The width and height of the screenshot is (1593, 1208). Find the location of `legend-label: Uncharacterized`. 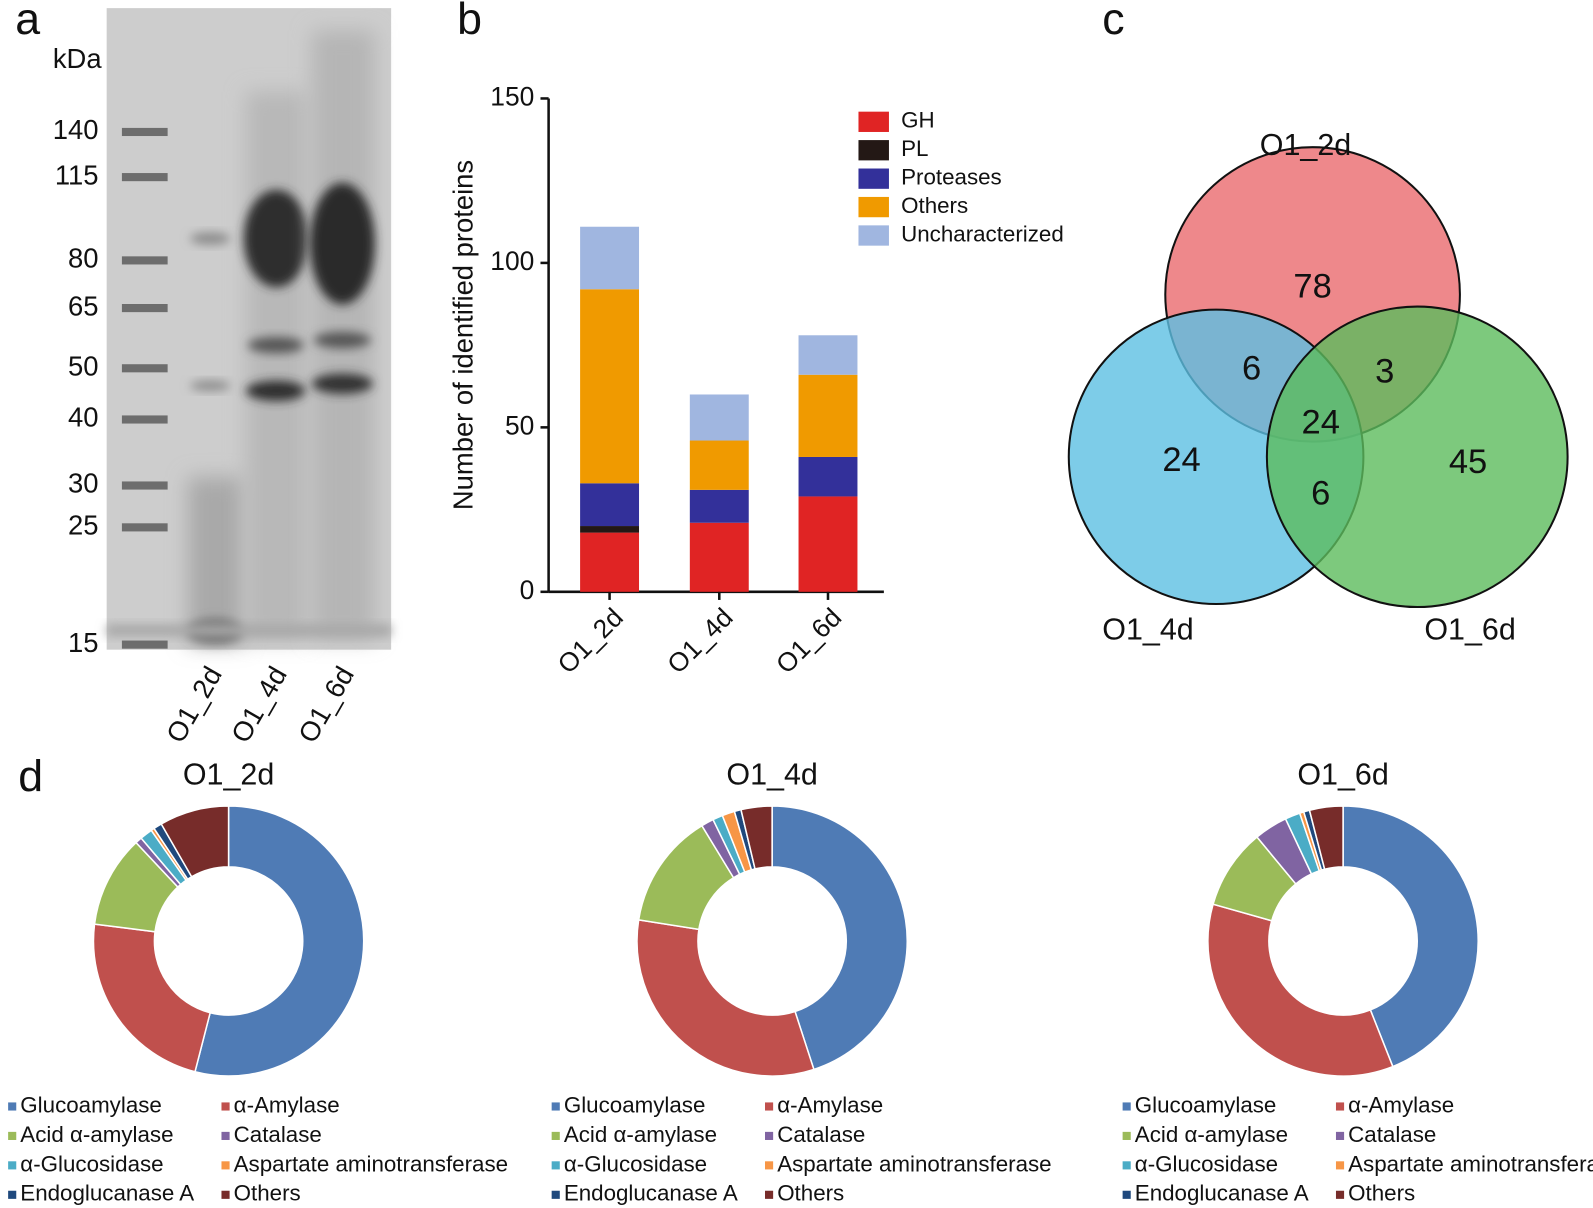

legend-label: Uncharacterized is located at coordinates (982, 233).